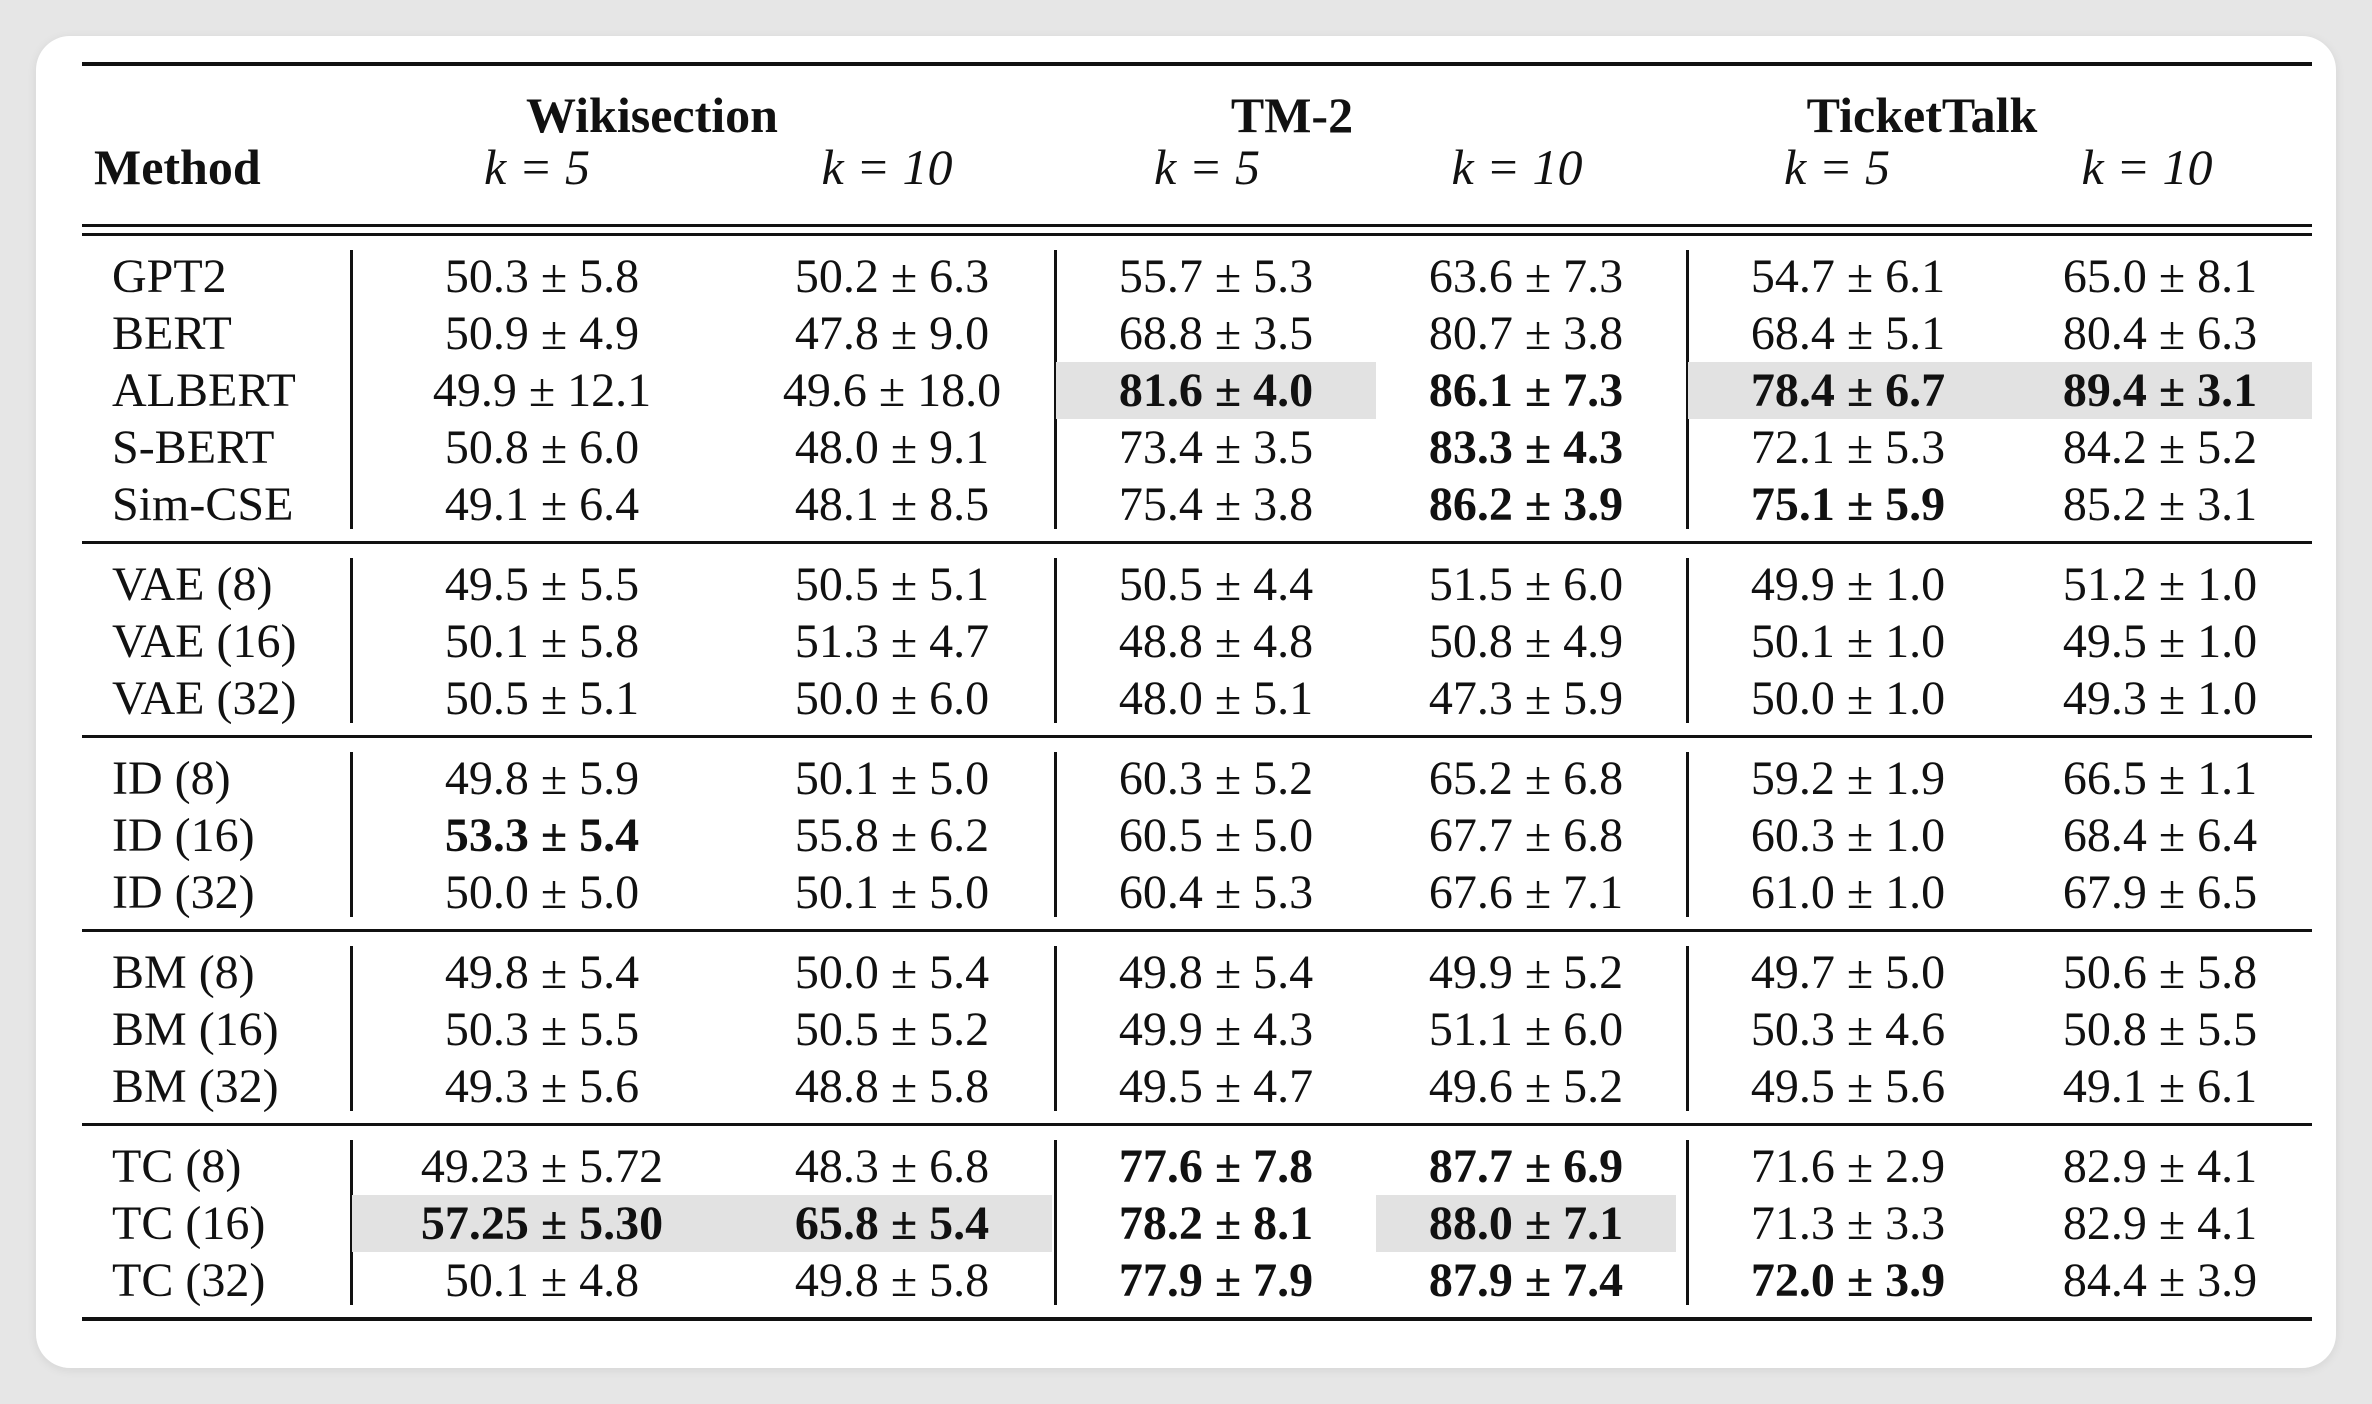  Describe the element at coordinates (892, 276) in the screenshot. I see `score-cell: 50.2 ± 6.3` at that location.